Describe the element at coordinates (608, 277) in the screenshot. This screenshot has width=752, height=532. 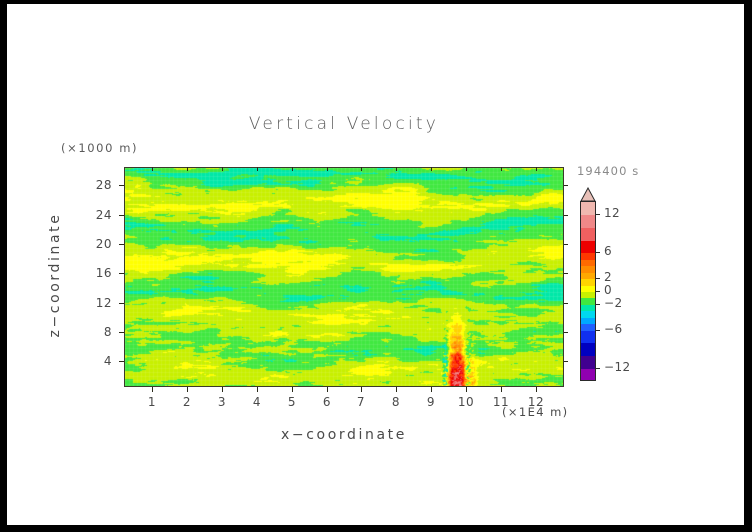
I see `colorbar-tick-label: 2` at that location.